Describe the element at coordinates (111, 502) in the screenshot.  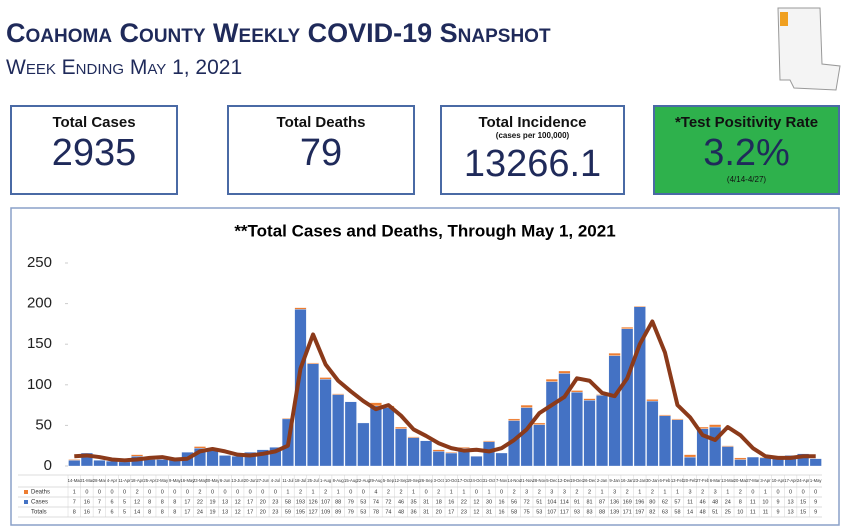
I see `table-cell: 6` at that location.